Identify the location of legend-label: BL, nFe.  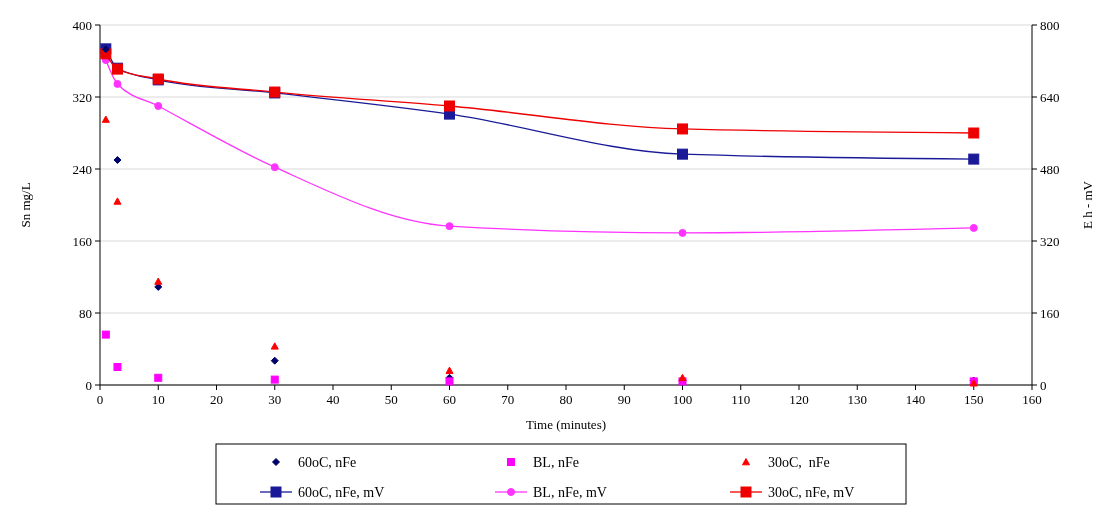
(556, 462).